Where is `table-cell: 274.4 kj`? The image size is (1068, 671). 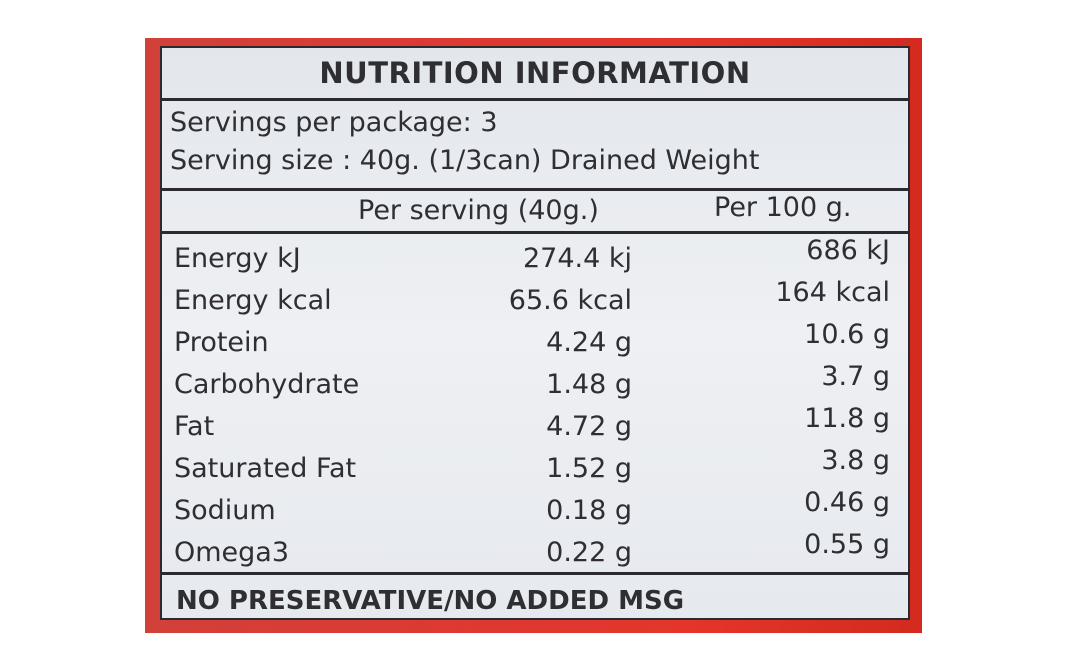 table-cell: 274.4 kj is located at coordinates (577, 258).